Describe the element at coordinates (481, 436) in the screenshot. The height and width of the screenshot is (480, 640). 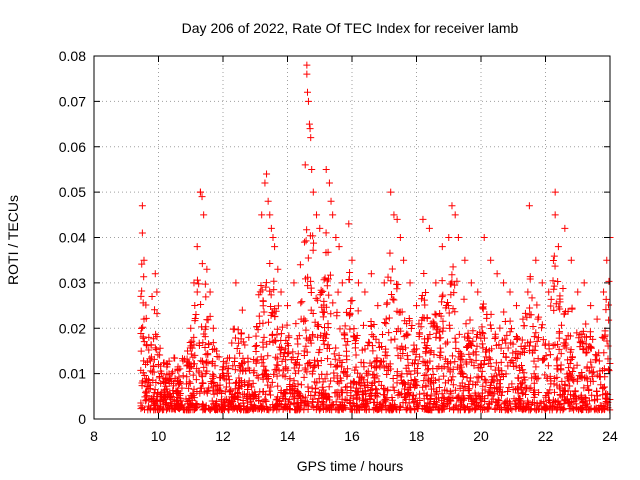
I see `x-tick-label: 20` at that location.